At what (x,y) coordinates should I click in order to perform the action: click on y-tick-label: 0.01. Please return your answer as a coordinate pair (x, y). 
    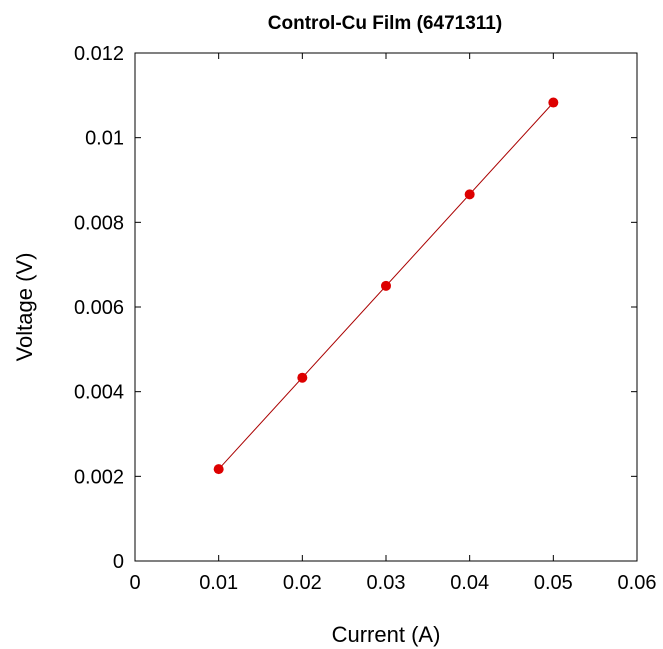
    Looking at the image, I should click on (104, 139).